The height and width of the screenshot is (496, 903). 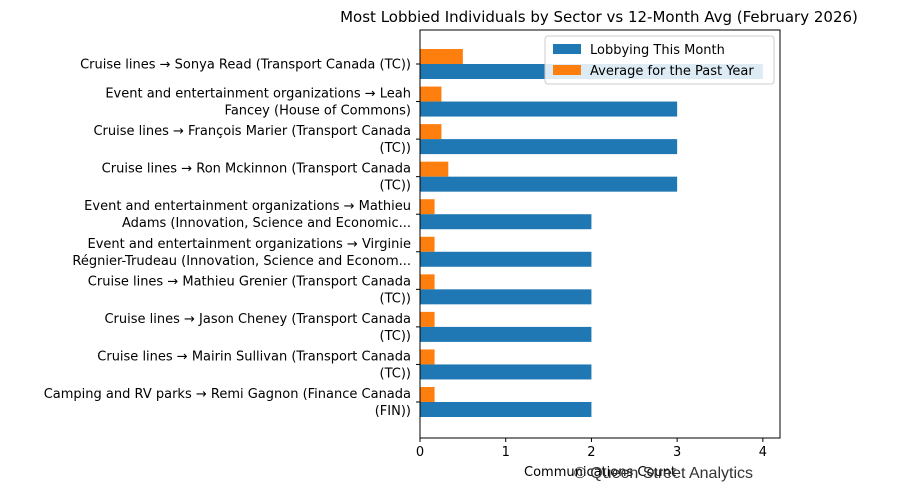 I want to click on x-tick-label-0: 0, so click(x=420, y=452).